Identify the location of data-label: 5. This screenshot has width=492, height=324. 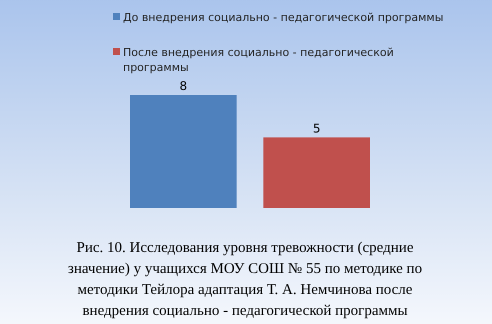
(316, 128).